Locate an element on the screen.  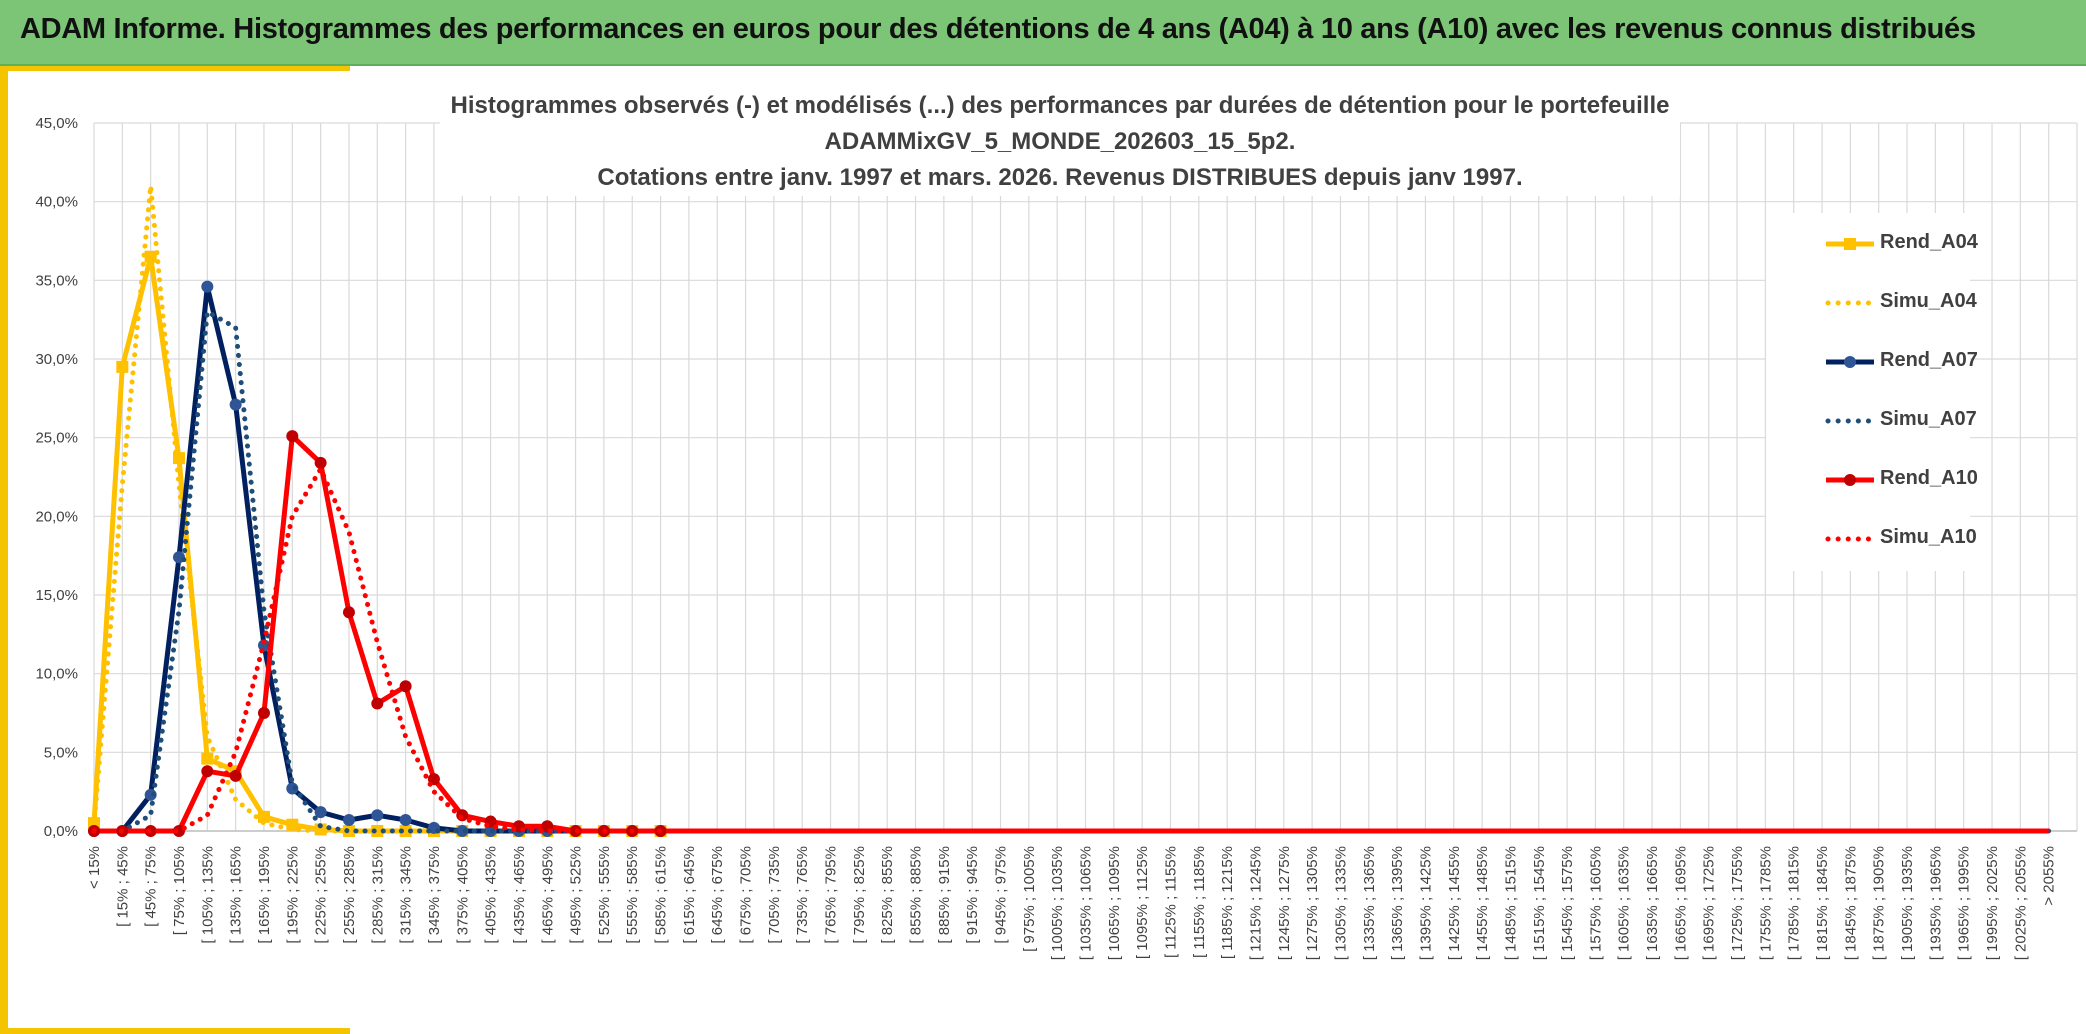
x-tick-label: < 15% is located at coordinates (94, 867).